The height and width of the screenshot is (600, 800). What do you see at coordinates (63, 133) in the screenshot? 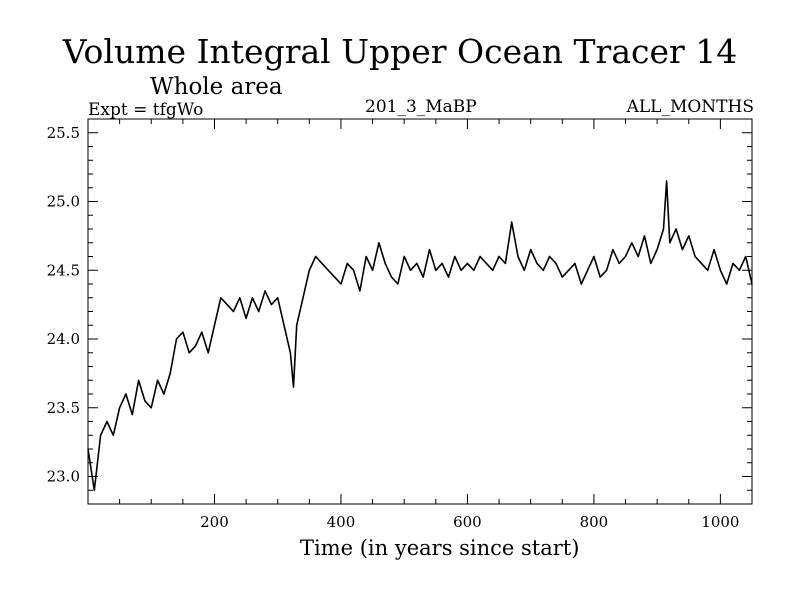
I see `y-tick-label: 25.5` at bounding box center [63, 133].